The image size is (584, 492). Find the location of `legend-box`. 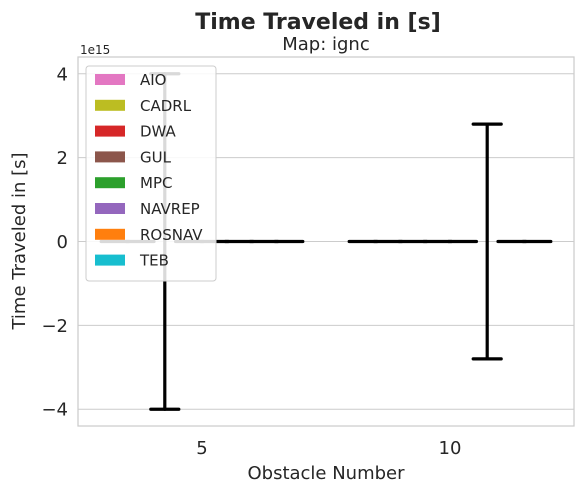

legend-box is located at coordinates (151, 173).